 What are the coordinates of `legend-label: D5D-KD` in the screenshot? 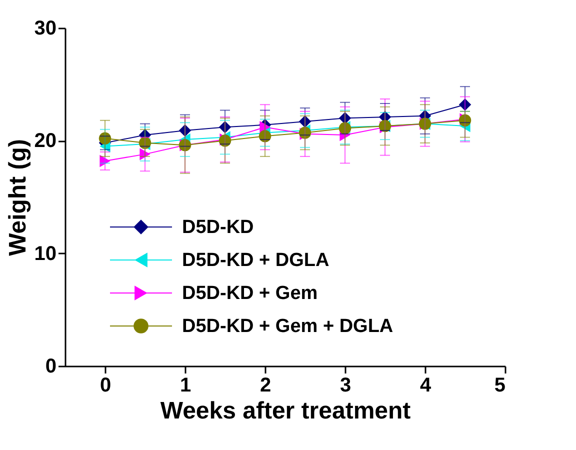 It's located at (218, 227).